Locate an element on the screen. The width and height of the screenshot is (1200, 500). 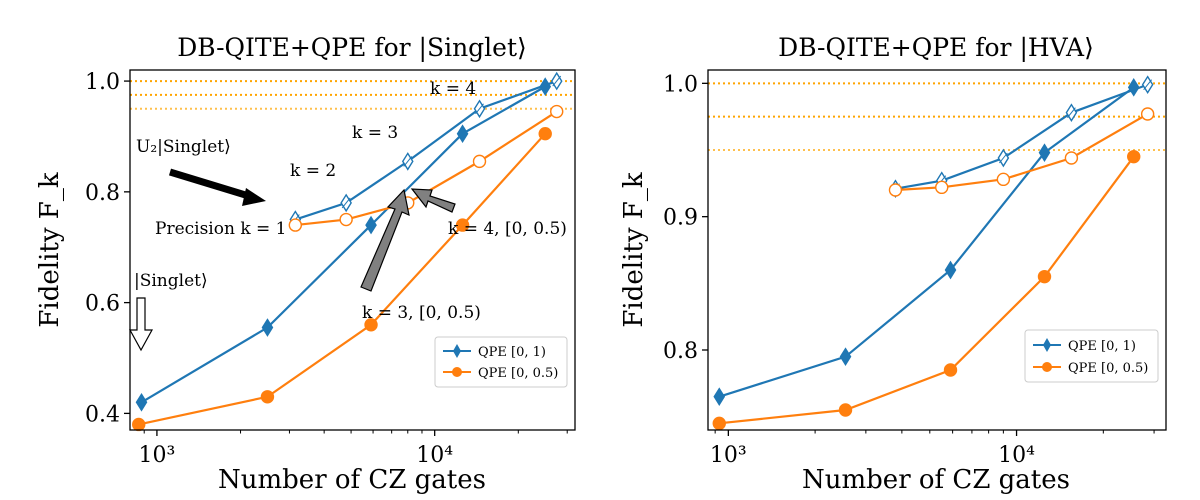
annotation-singlet: |Singlet⟩ is located at coordinates (171, 281).